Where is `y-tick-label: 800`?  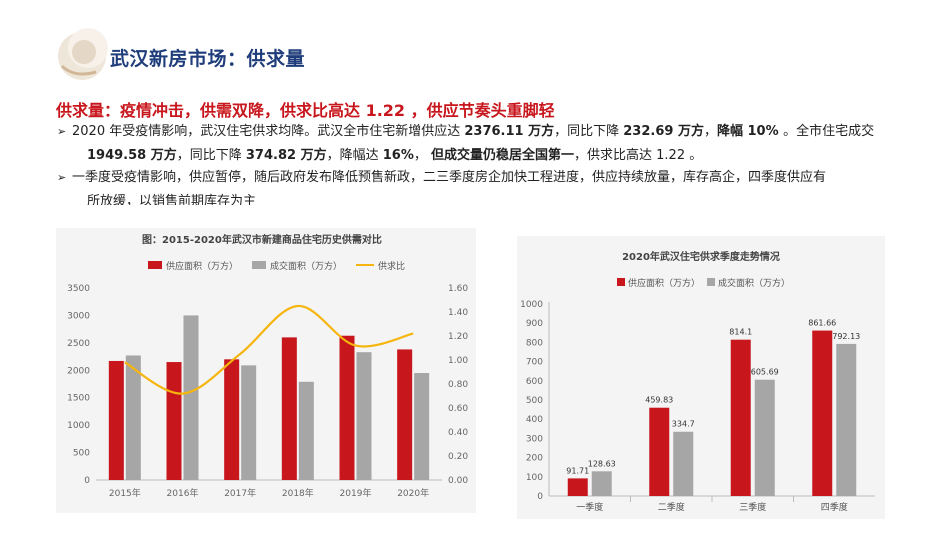
y-tick-label: 800 is located at coordinates (534, 343).